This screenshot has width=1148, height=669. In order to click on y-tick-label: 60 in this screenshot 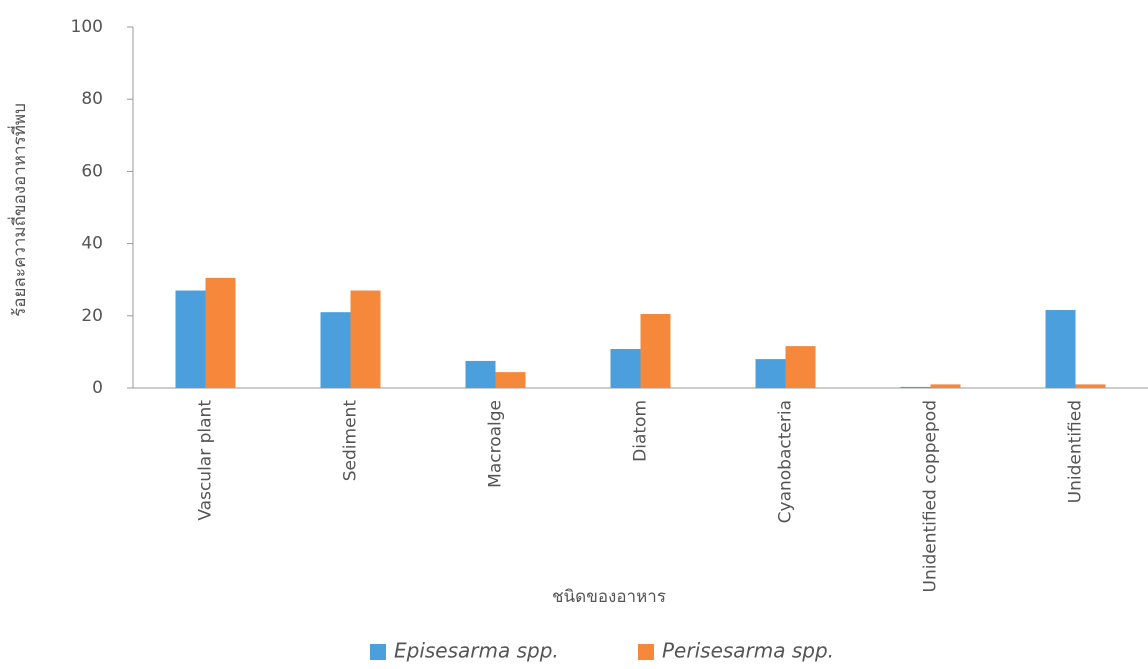, I will do `click(92, 171)`.